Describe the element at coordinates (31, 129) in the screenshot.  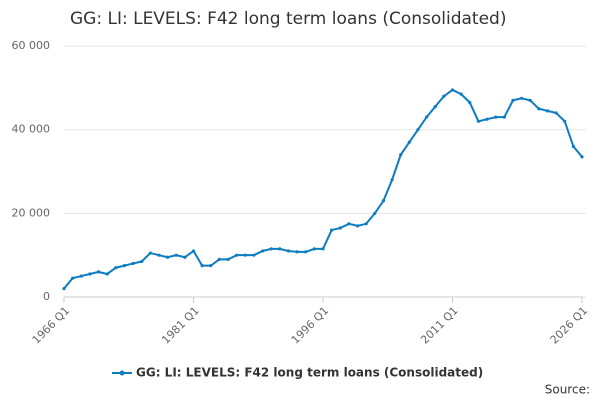
I see `y-tick-label: 40 000` at that location.